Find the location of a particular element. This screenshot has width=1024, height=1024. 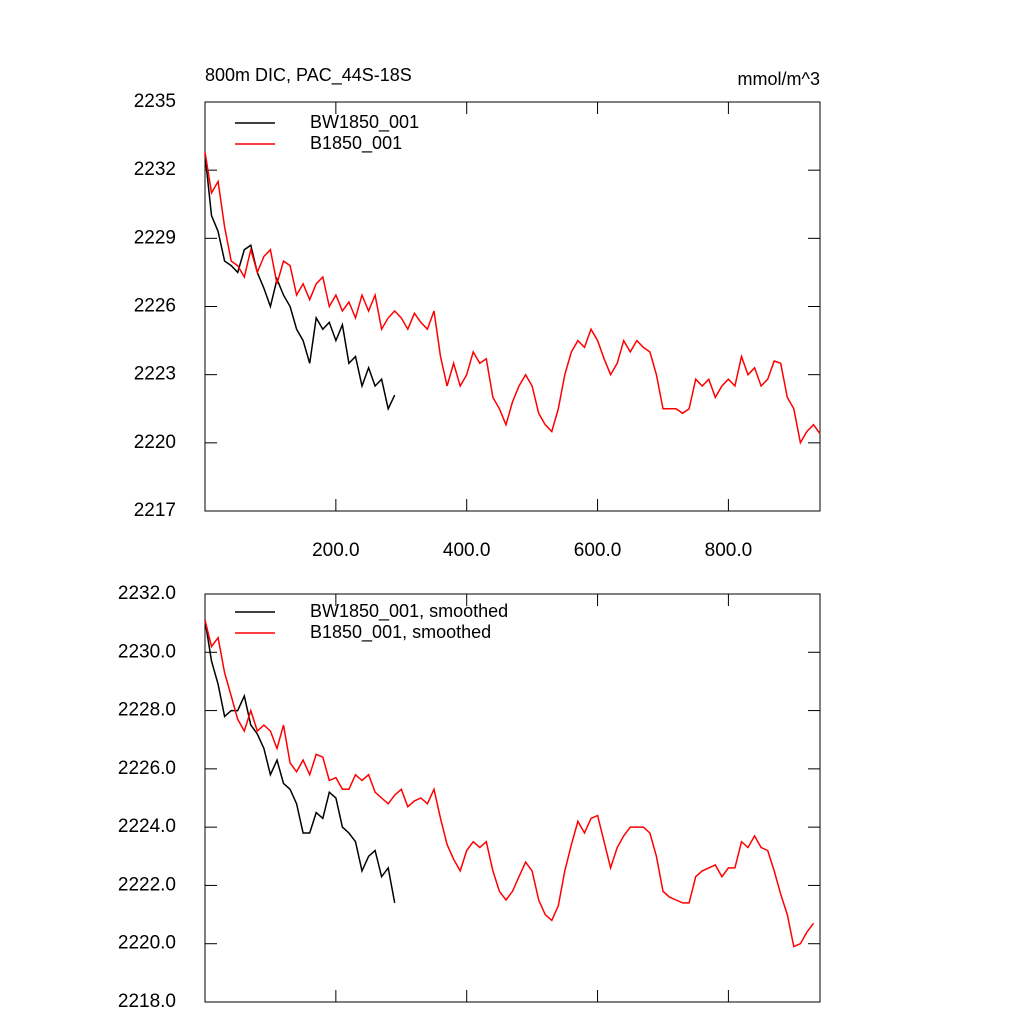

x-tick-label: 600.0 is located at coordinates (598, 550).